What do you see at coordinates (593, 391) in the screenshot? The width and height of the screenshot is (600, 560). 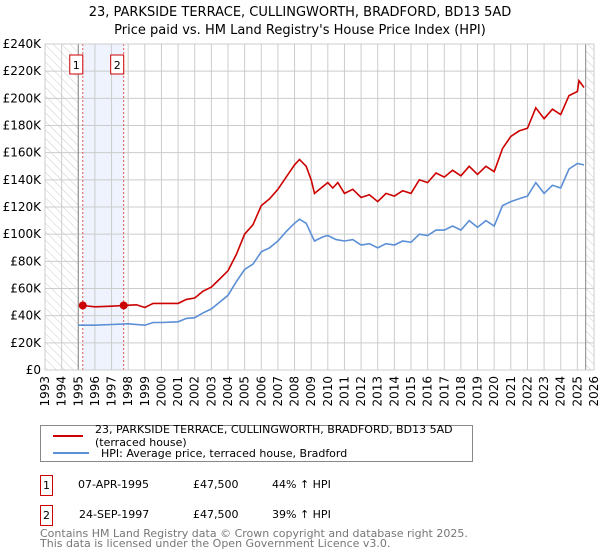 I see `x-tick-label: 2026` at bounding box center [593, 391].